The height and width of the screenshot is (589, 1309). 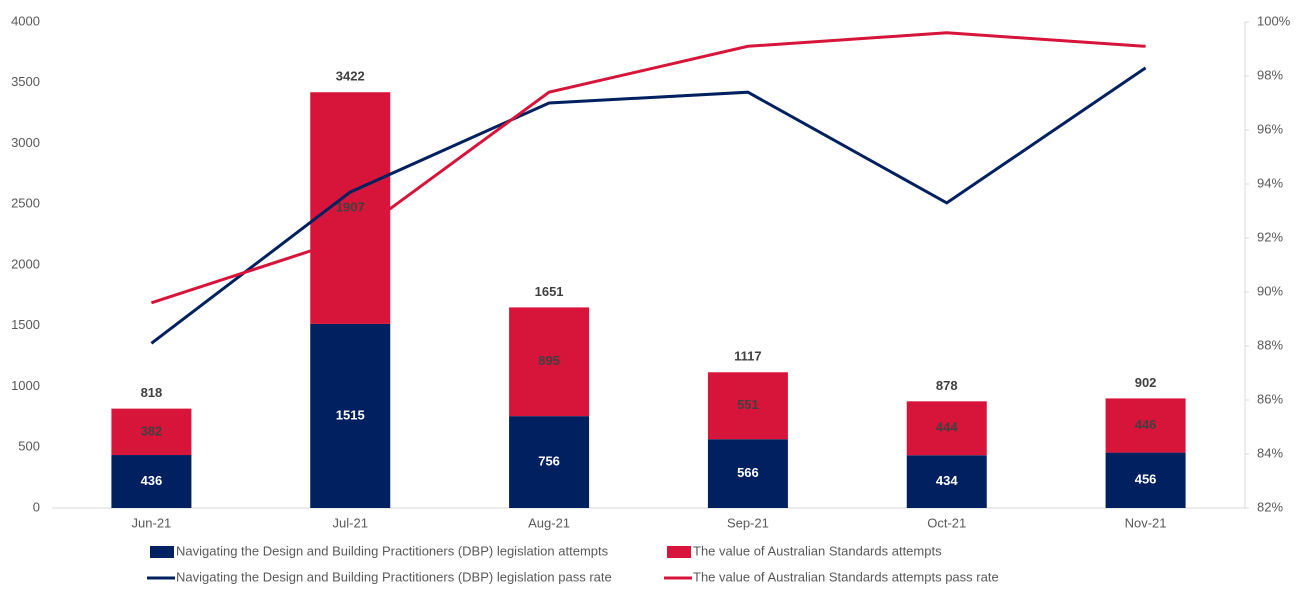 What do you see at coordinates (1270, 74) in the screenshot?
I see `y2-tick-label: 98%` at bounding box center [1270, 74].